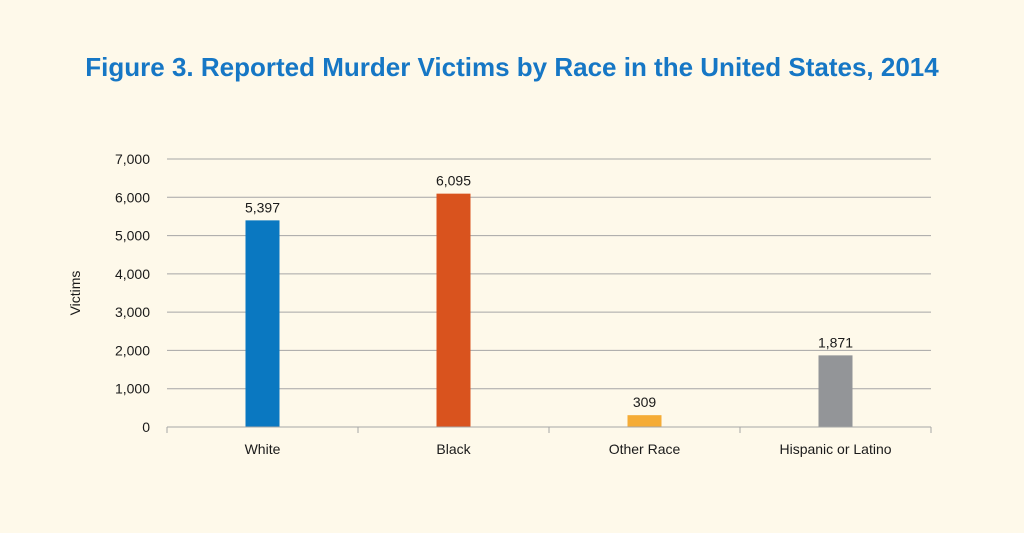 The width and height of the screenshot is (1024, 533). What do you see at coordinates (835, 342) in the screenshot?
I see `bar-value-label: 1,871` at bounding box center [835, 342].